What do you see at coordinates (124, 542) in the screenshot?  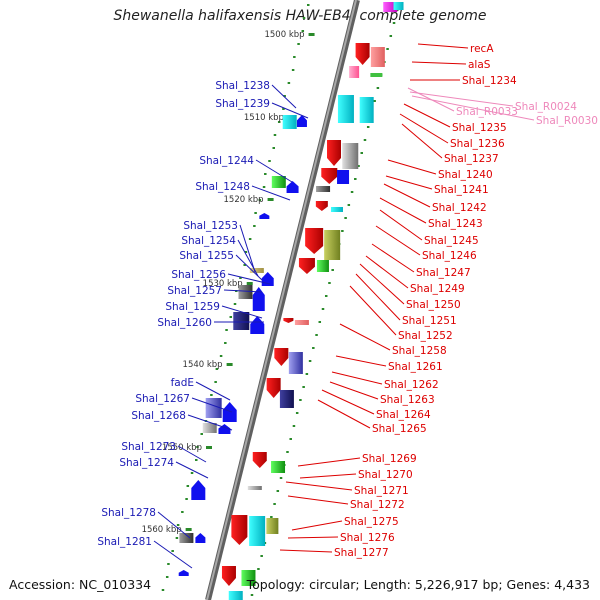 I see `gene-label-shal-1281: Shal_1281` at bounding box center [124, 542].